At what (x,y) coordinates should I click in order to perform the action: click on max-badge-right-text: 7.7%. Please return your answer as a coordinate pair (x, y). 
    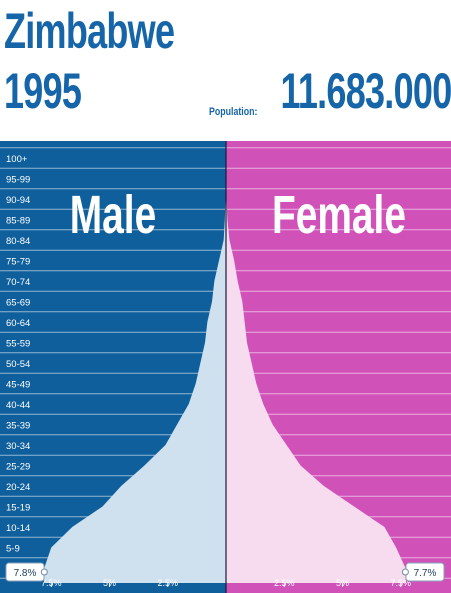
    Looking at the image, I should click on (425, 573).